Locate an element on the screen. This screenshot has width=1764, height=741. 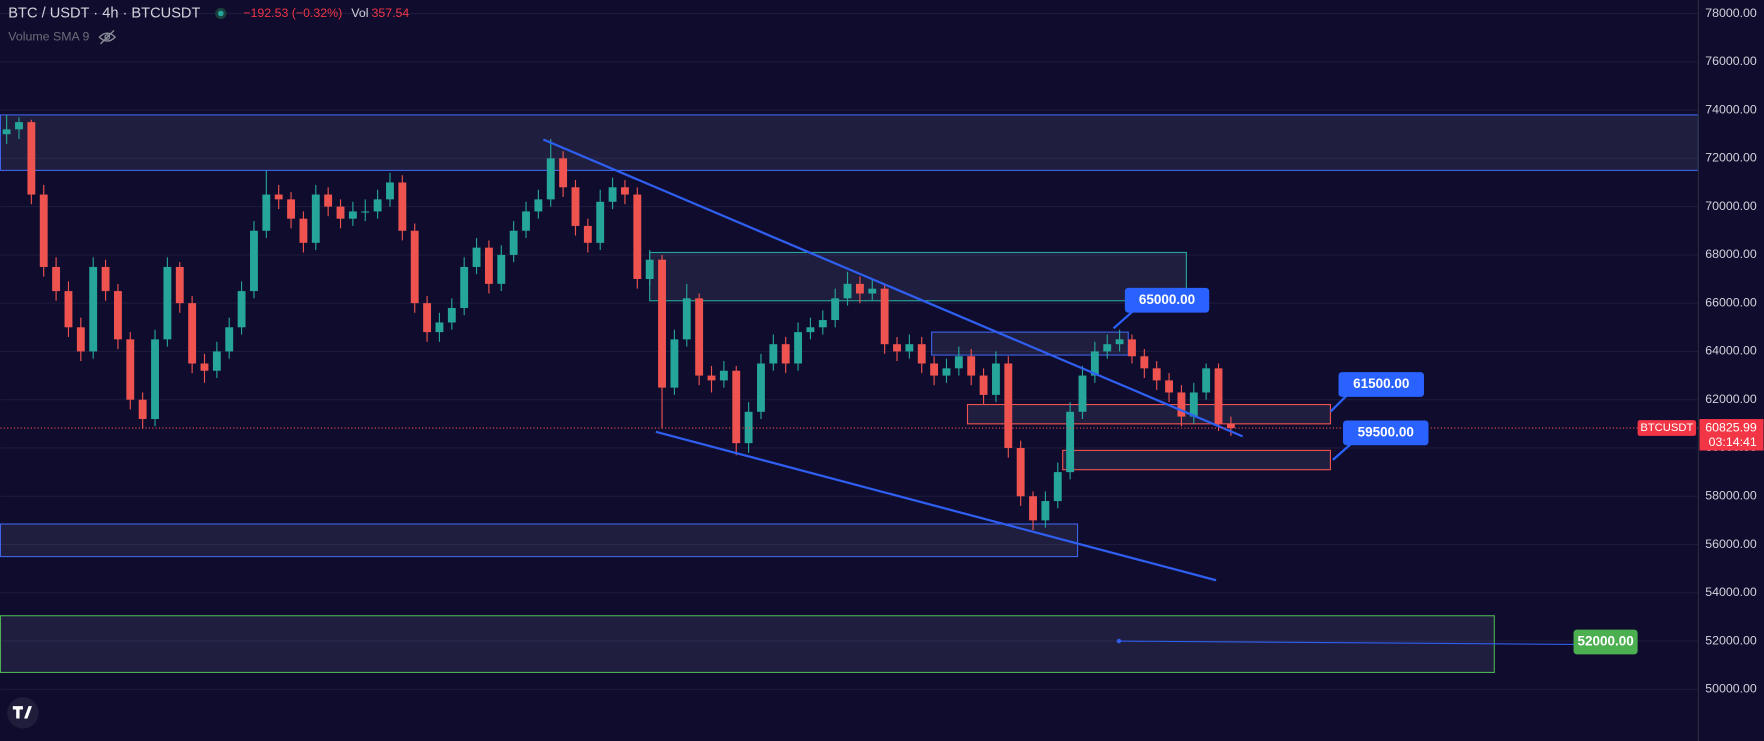
price-change: −192.53 (−0.32%) is located at coordinates (292, 13).